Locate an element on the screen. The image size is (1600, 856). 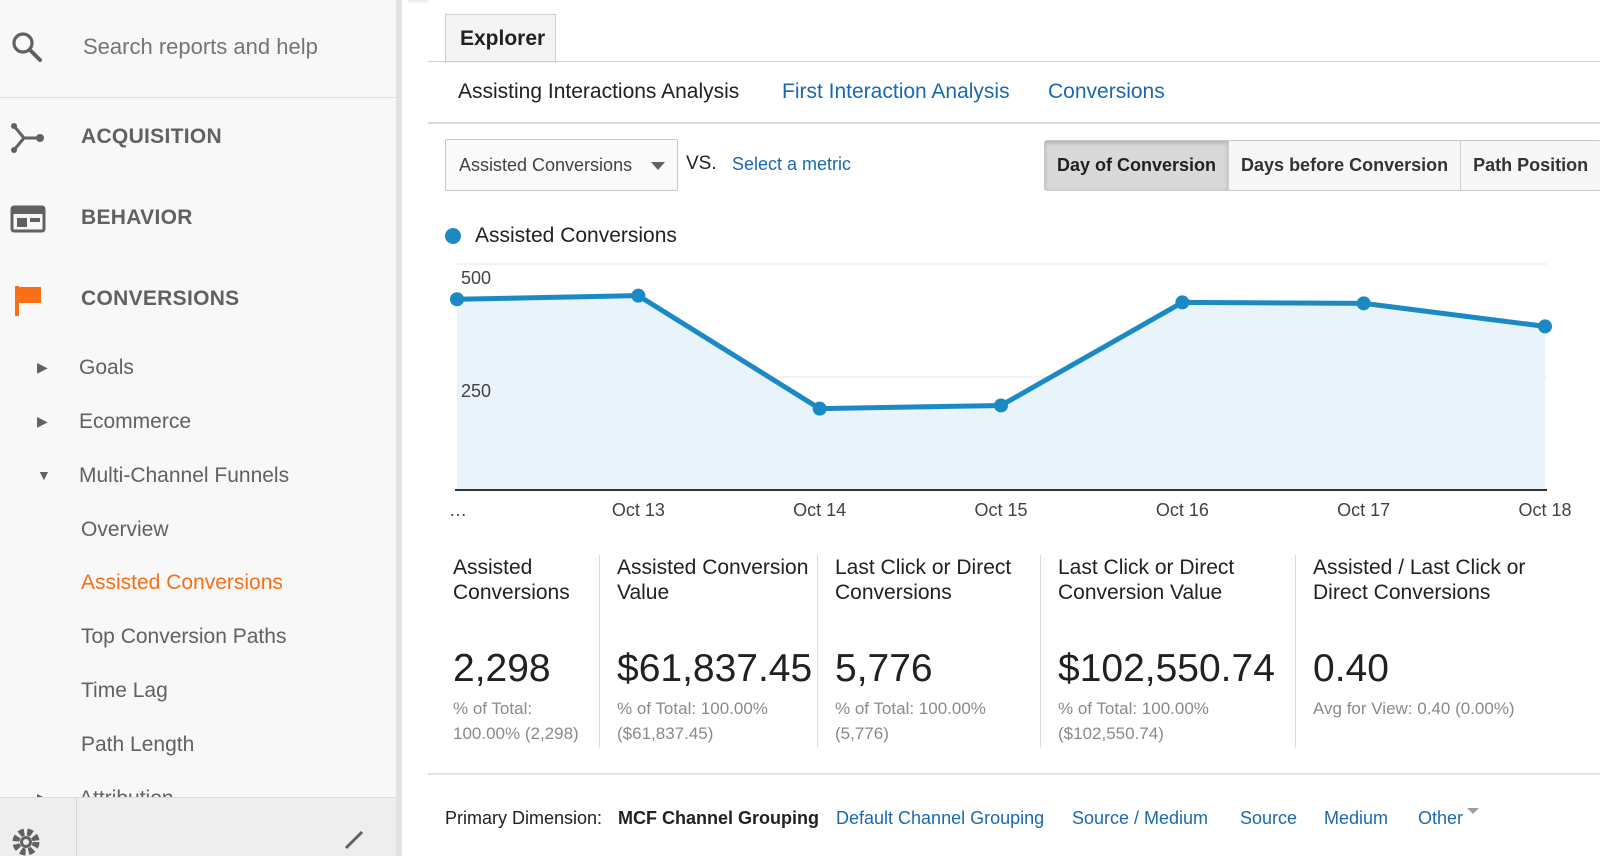
nav-assisted-conversions: Assisted Conversions is located at coordinates (198, 582).